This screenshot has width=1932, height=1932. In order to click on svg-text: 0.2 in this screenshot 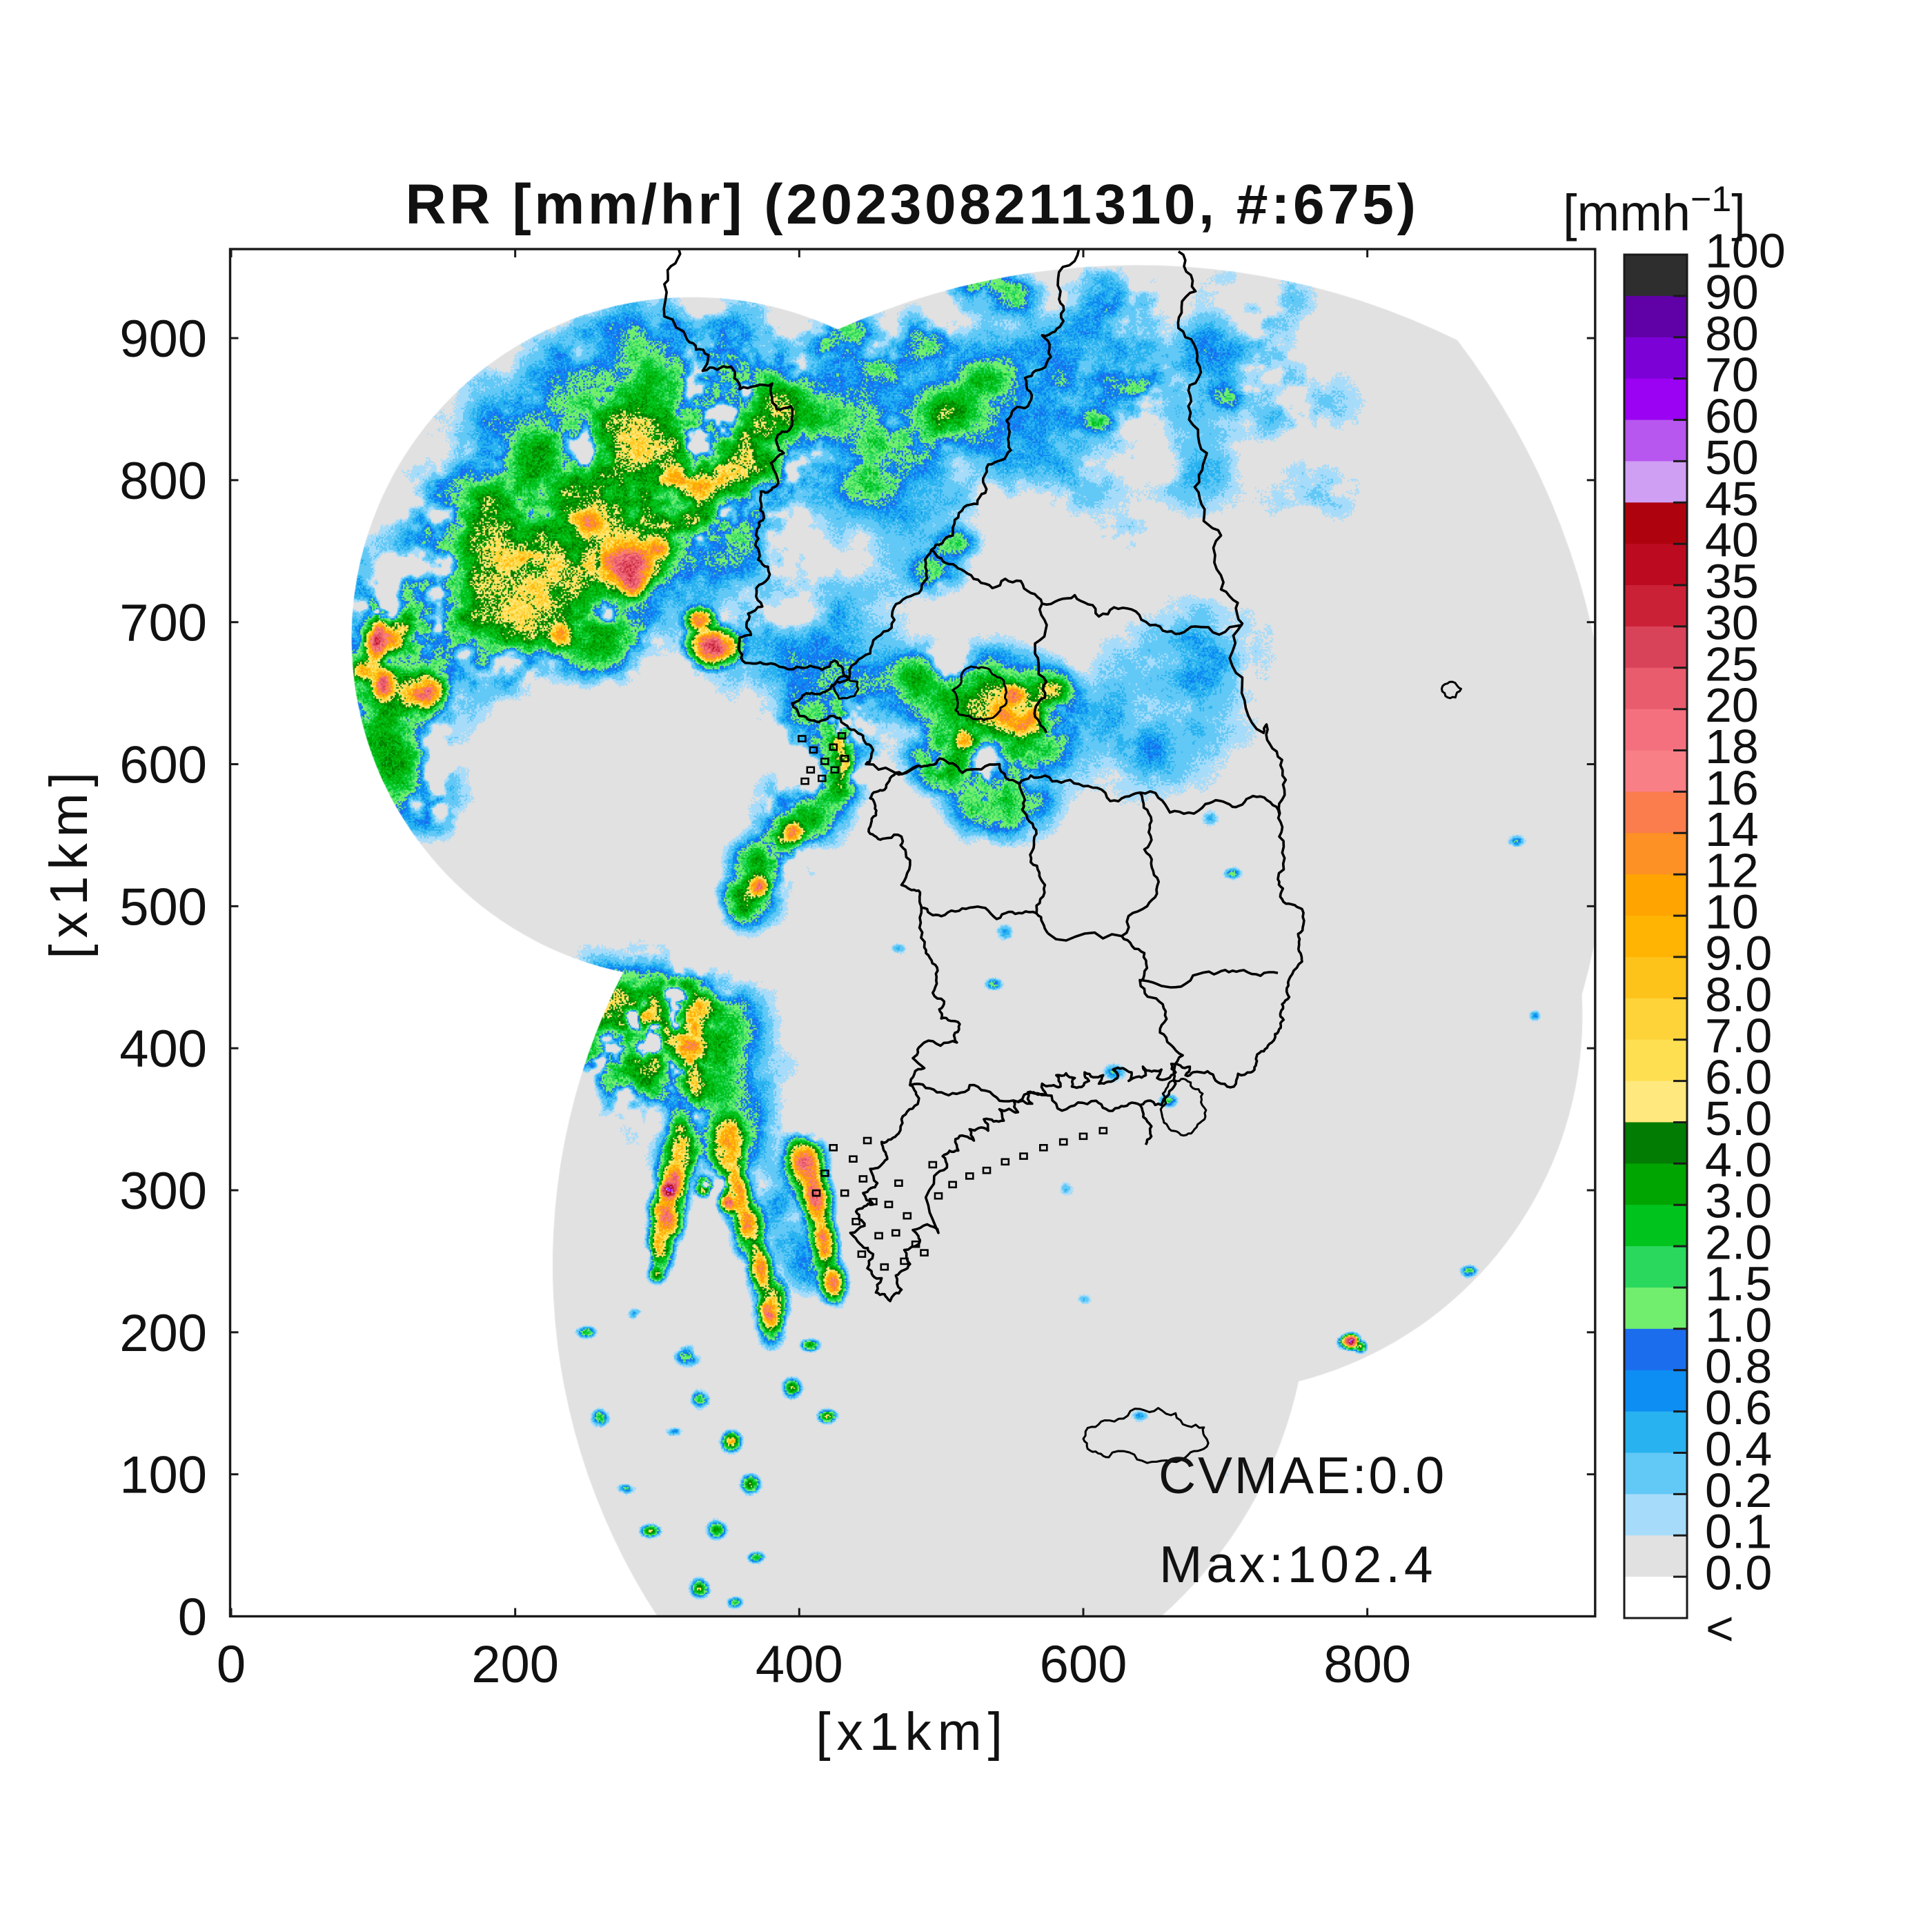, I will do `click(1738, 1490)`.